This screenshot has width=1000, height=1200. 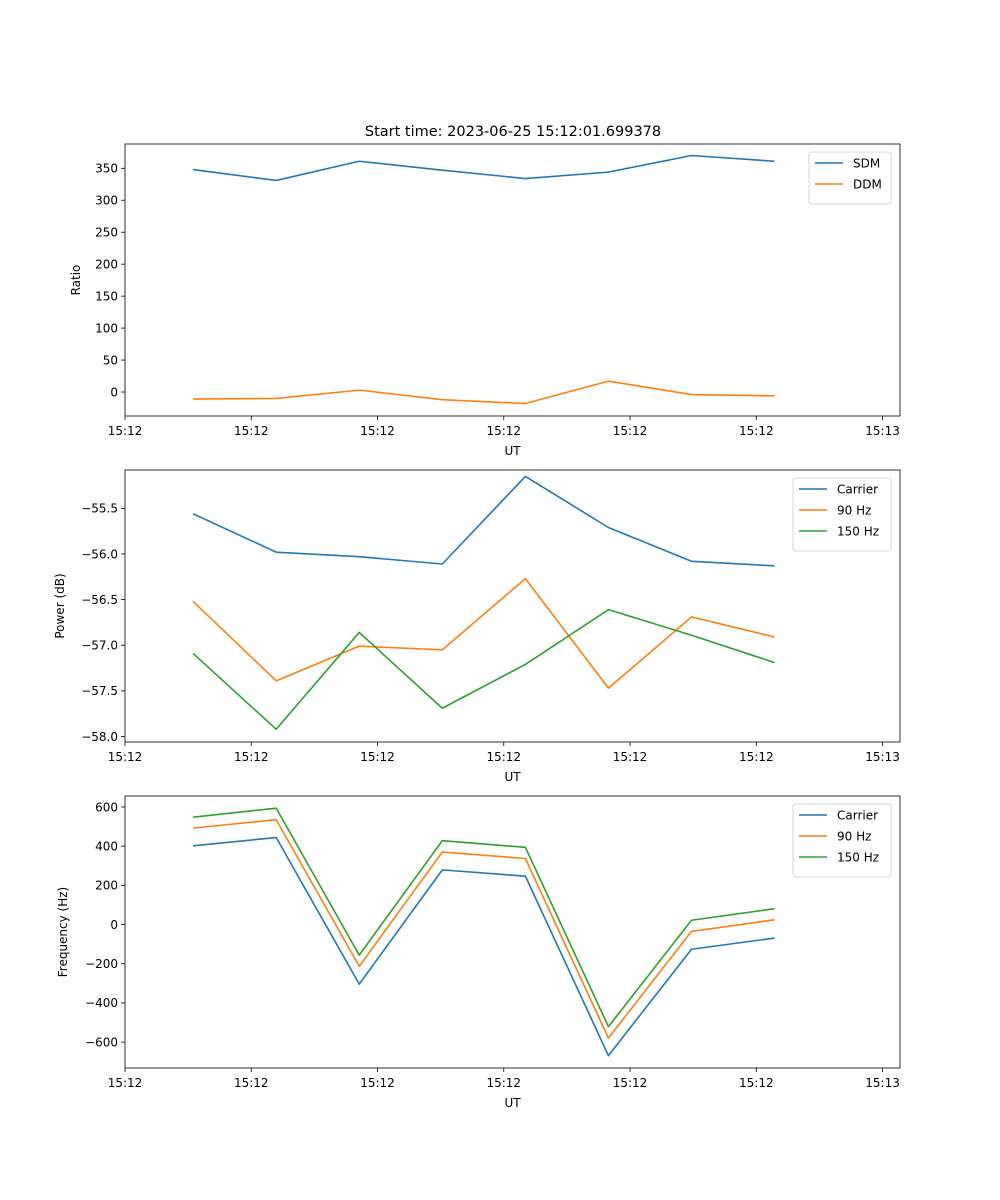 What do you see at coordinates (99, 600) in the screenshot?
I see `y-tick-label: −56.5` at bounding box center [99, 600].